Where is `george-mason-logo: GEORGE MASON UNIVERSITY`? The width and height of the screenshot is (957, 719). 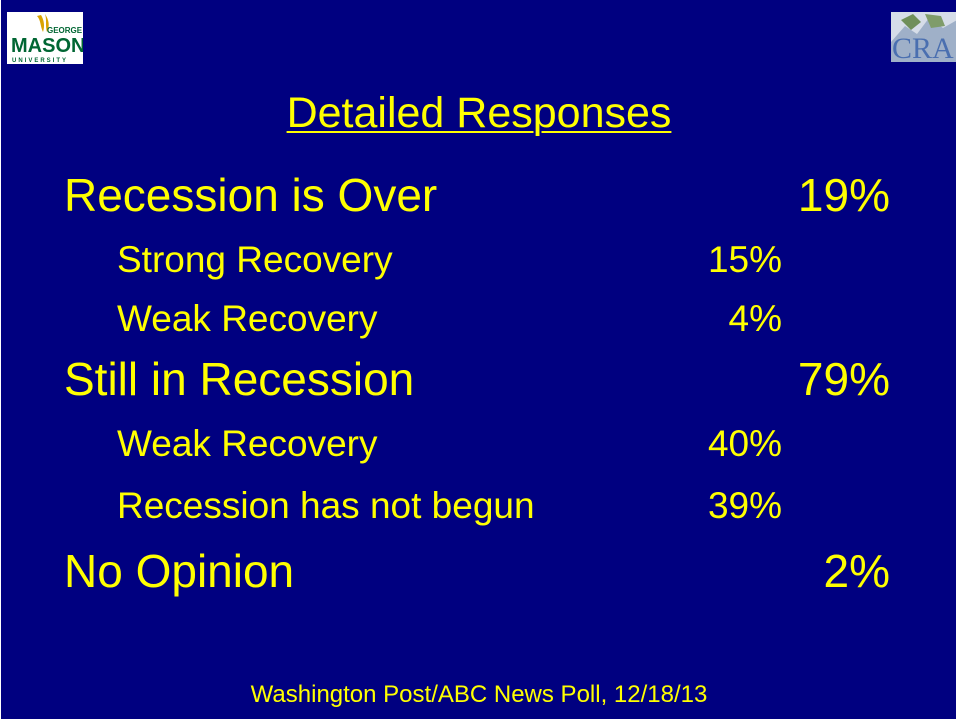 george-mason-logo: GEORGE MASON UNIVERSITY is located at coordinates (45, 38).